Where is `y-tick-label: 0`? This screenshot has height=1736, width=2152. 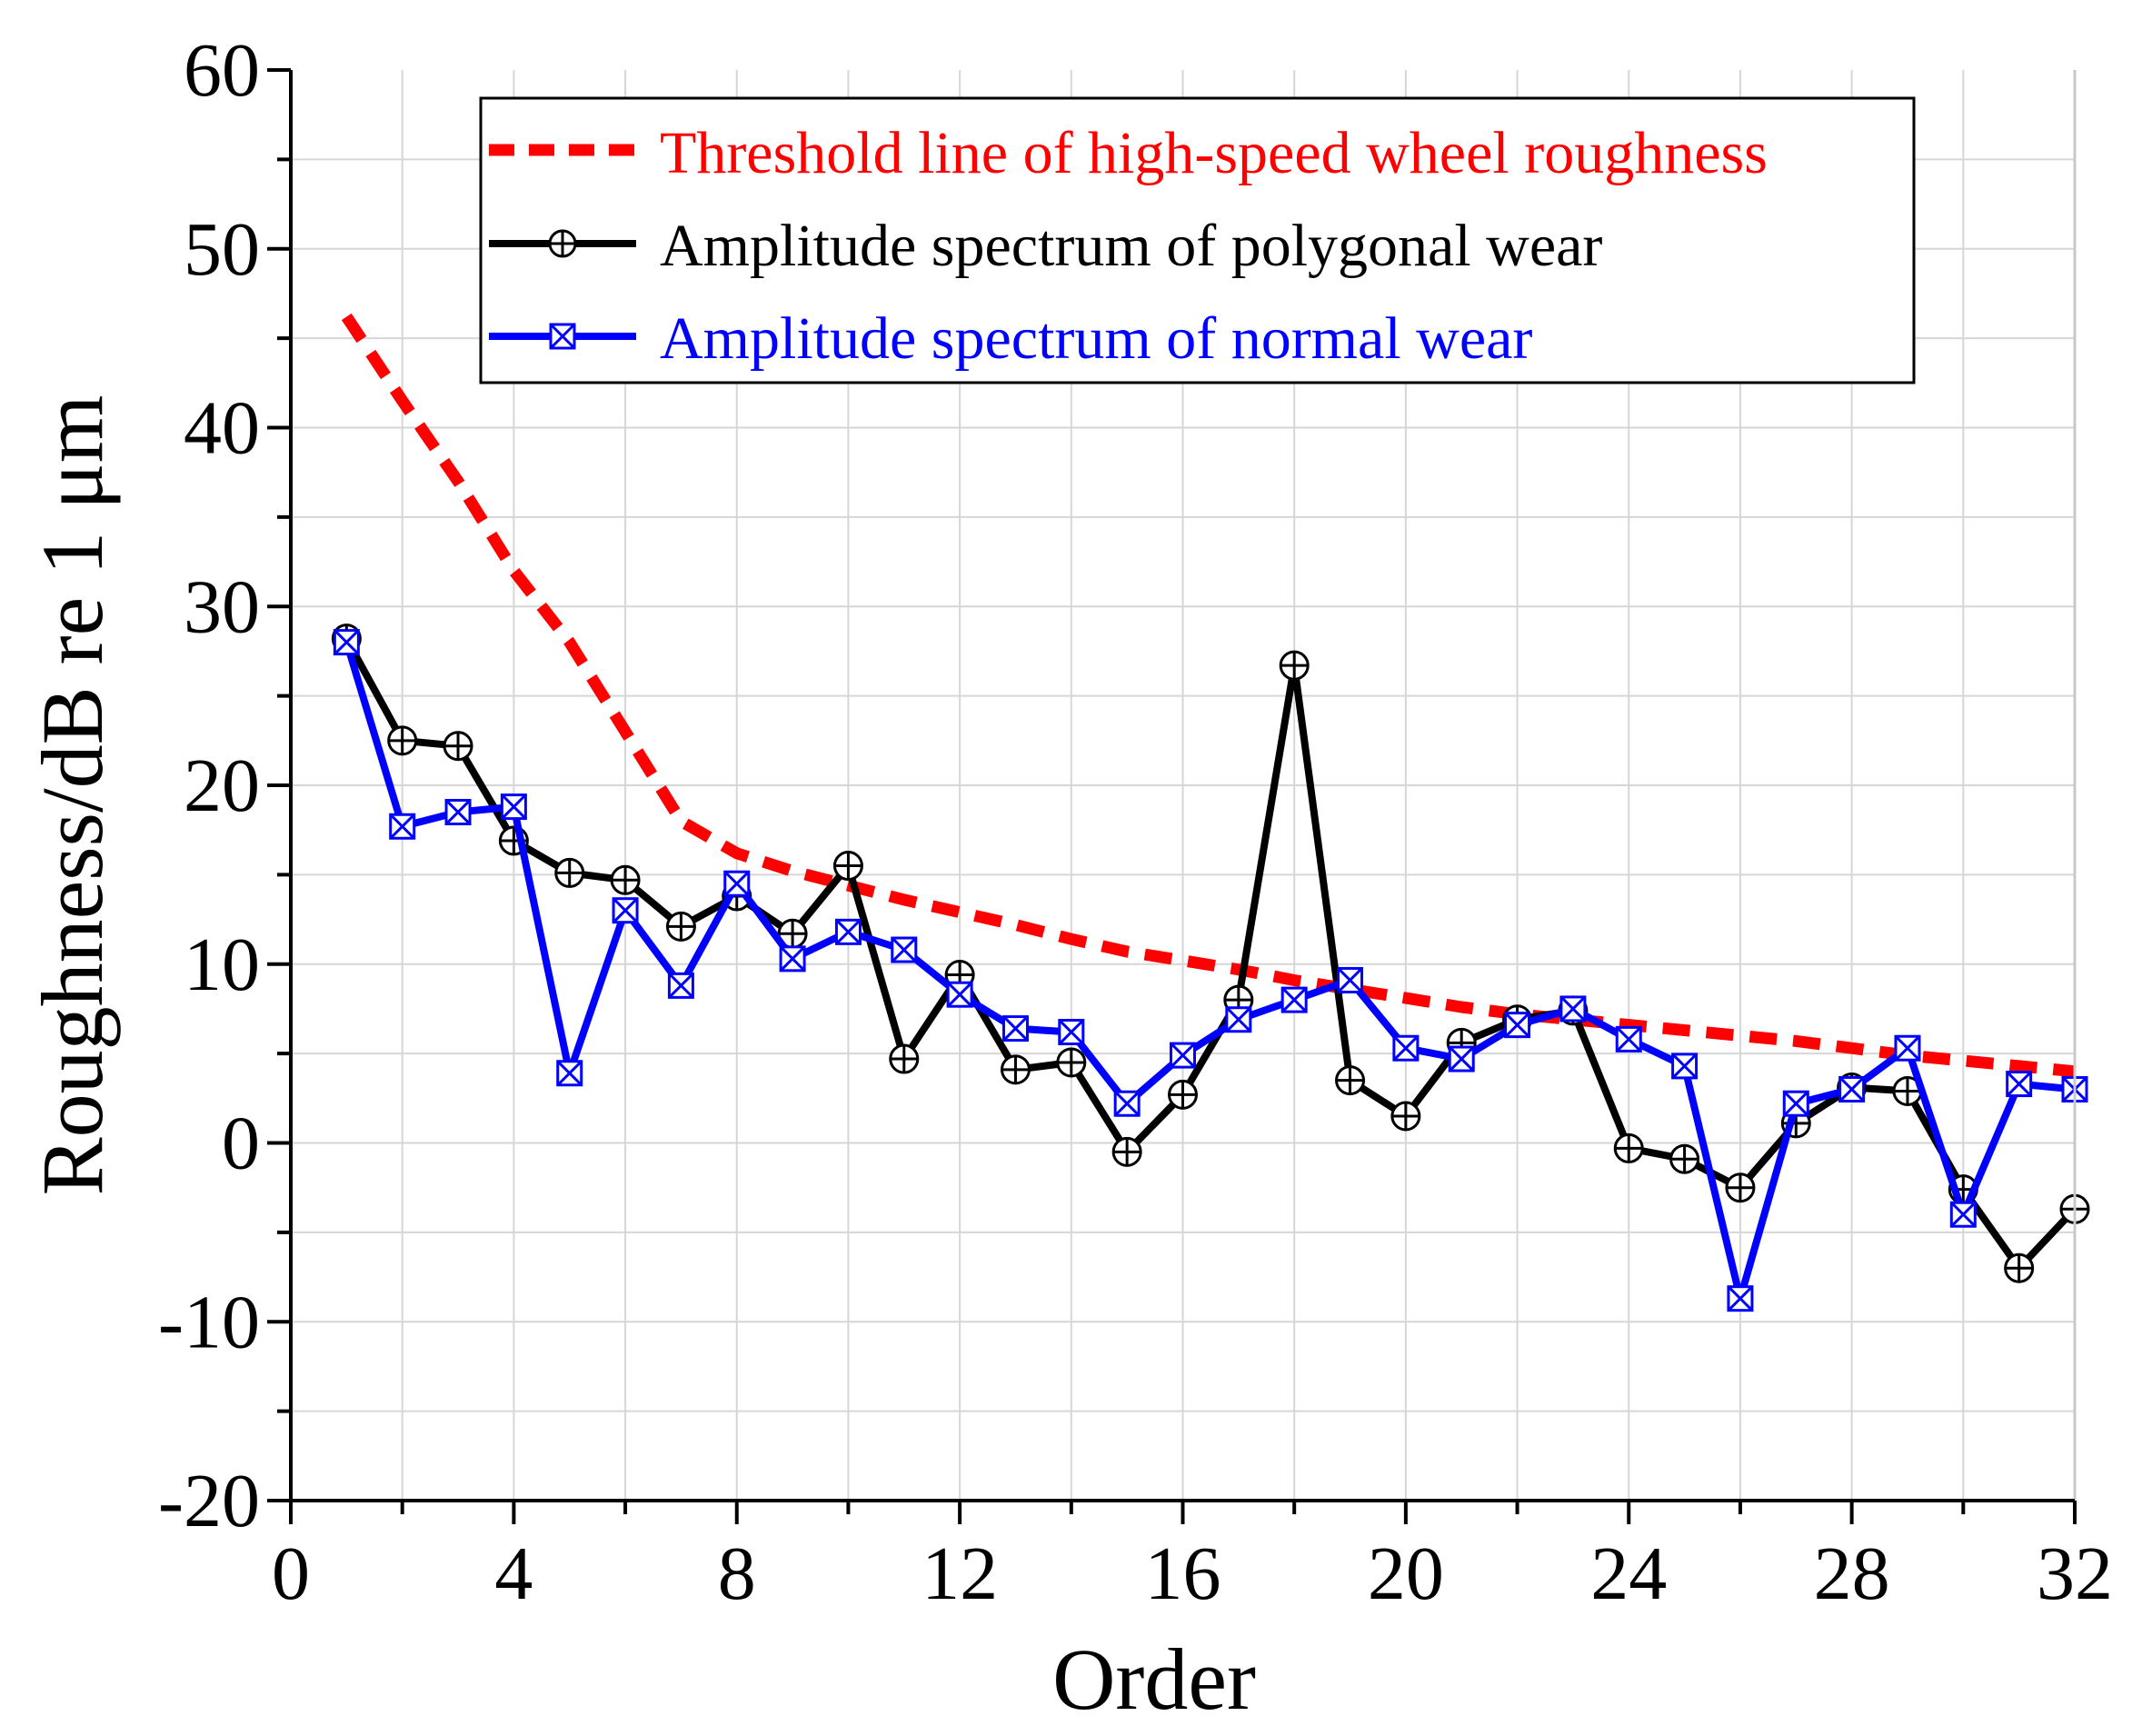 y-tick-label: 0 is located at coordinates (241, 1144).